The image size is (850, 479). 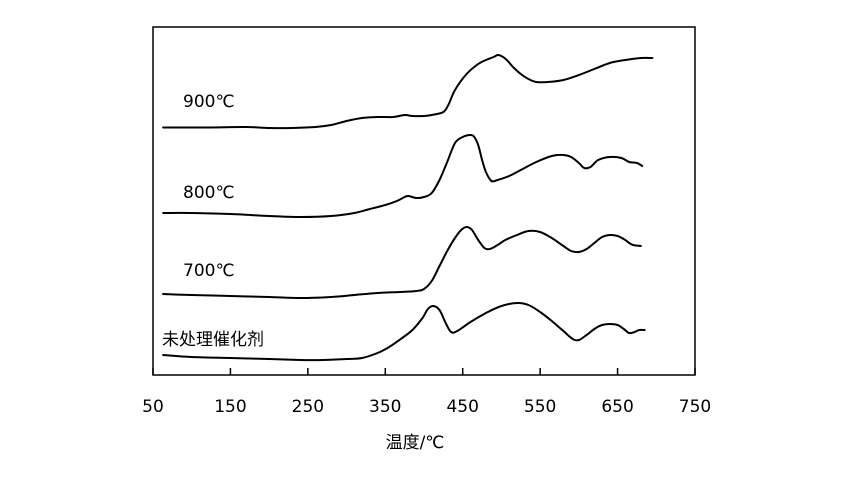 What do you see at coordinates (209, 102) in the screenshot?
I see `curve-label-900: 900℃` at bounding box center [209, 102].